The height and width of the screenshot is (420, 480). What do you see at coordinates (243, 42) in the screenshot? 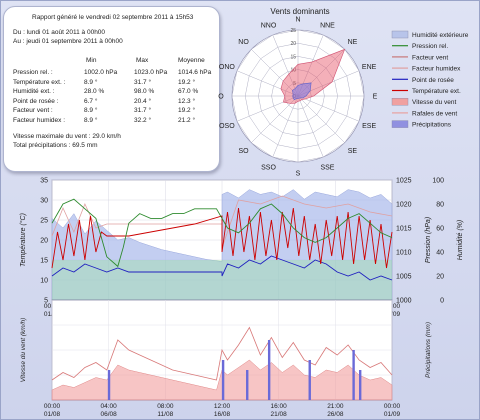
I see `radar-direction-label: NO` at bounding box center [243, 42].